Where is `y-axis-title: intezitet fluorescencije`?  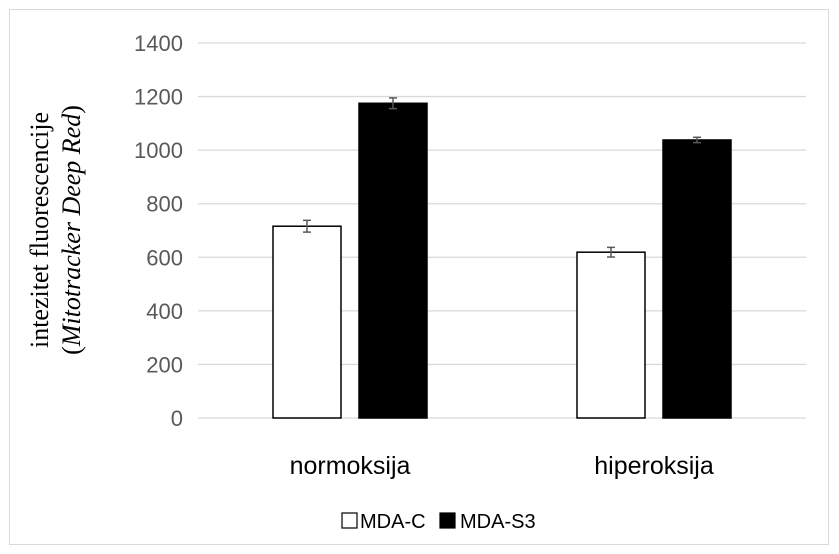
y-axis-title: intezitet fluorescencije is located at coordinates (39, 230).